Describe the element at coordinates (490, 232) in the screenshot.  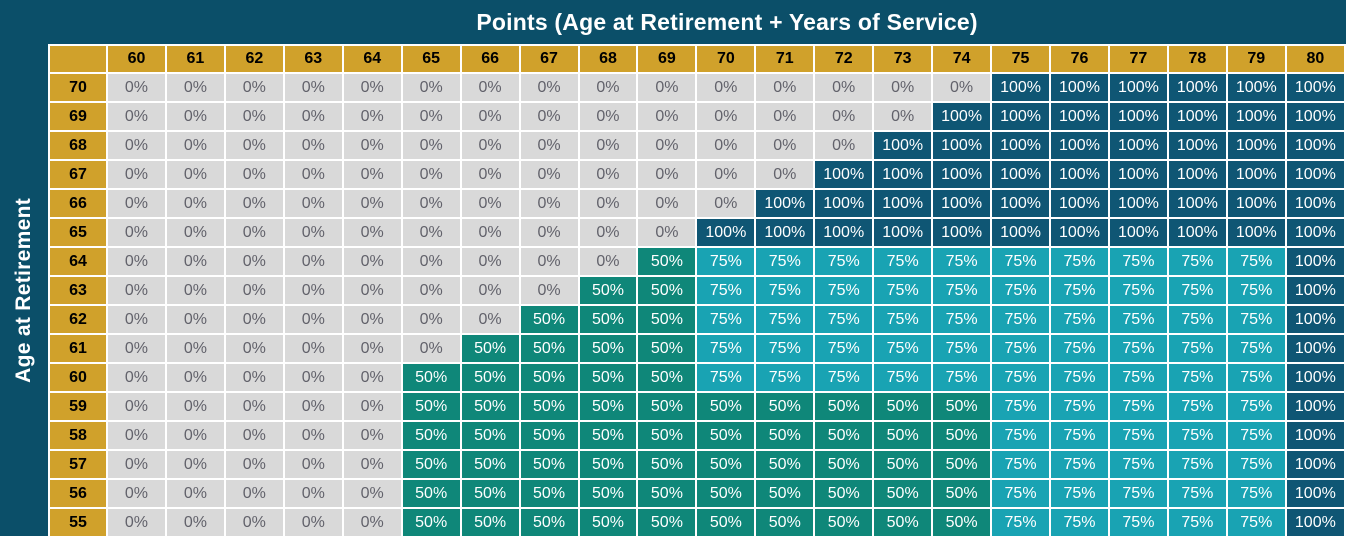
I see `cell-age-65-points-66: 0%` at that location.